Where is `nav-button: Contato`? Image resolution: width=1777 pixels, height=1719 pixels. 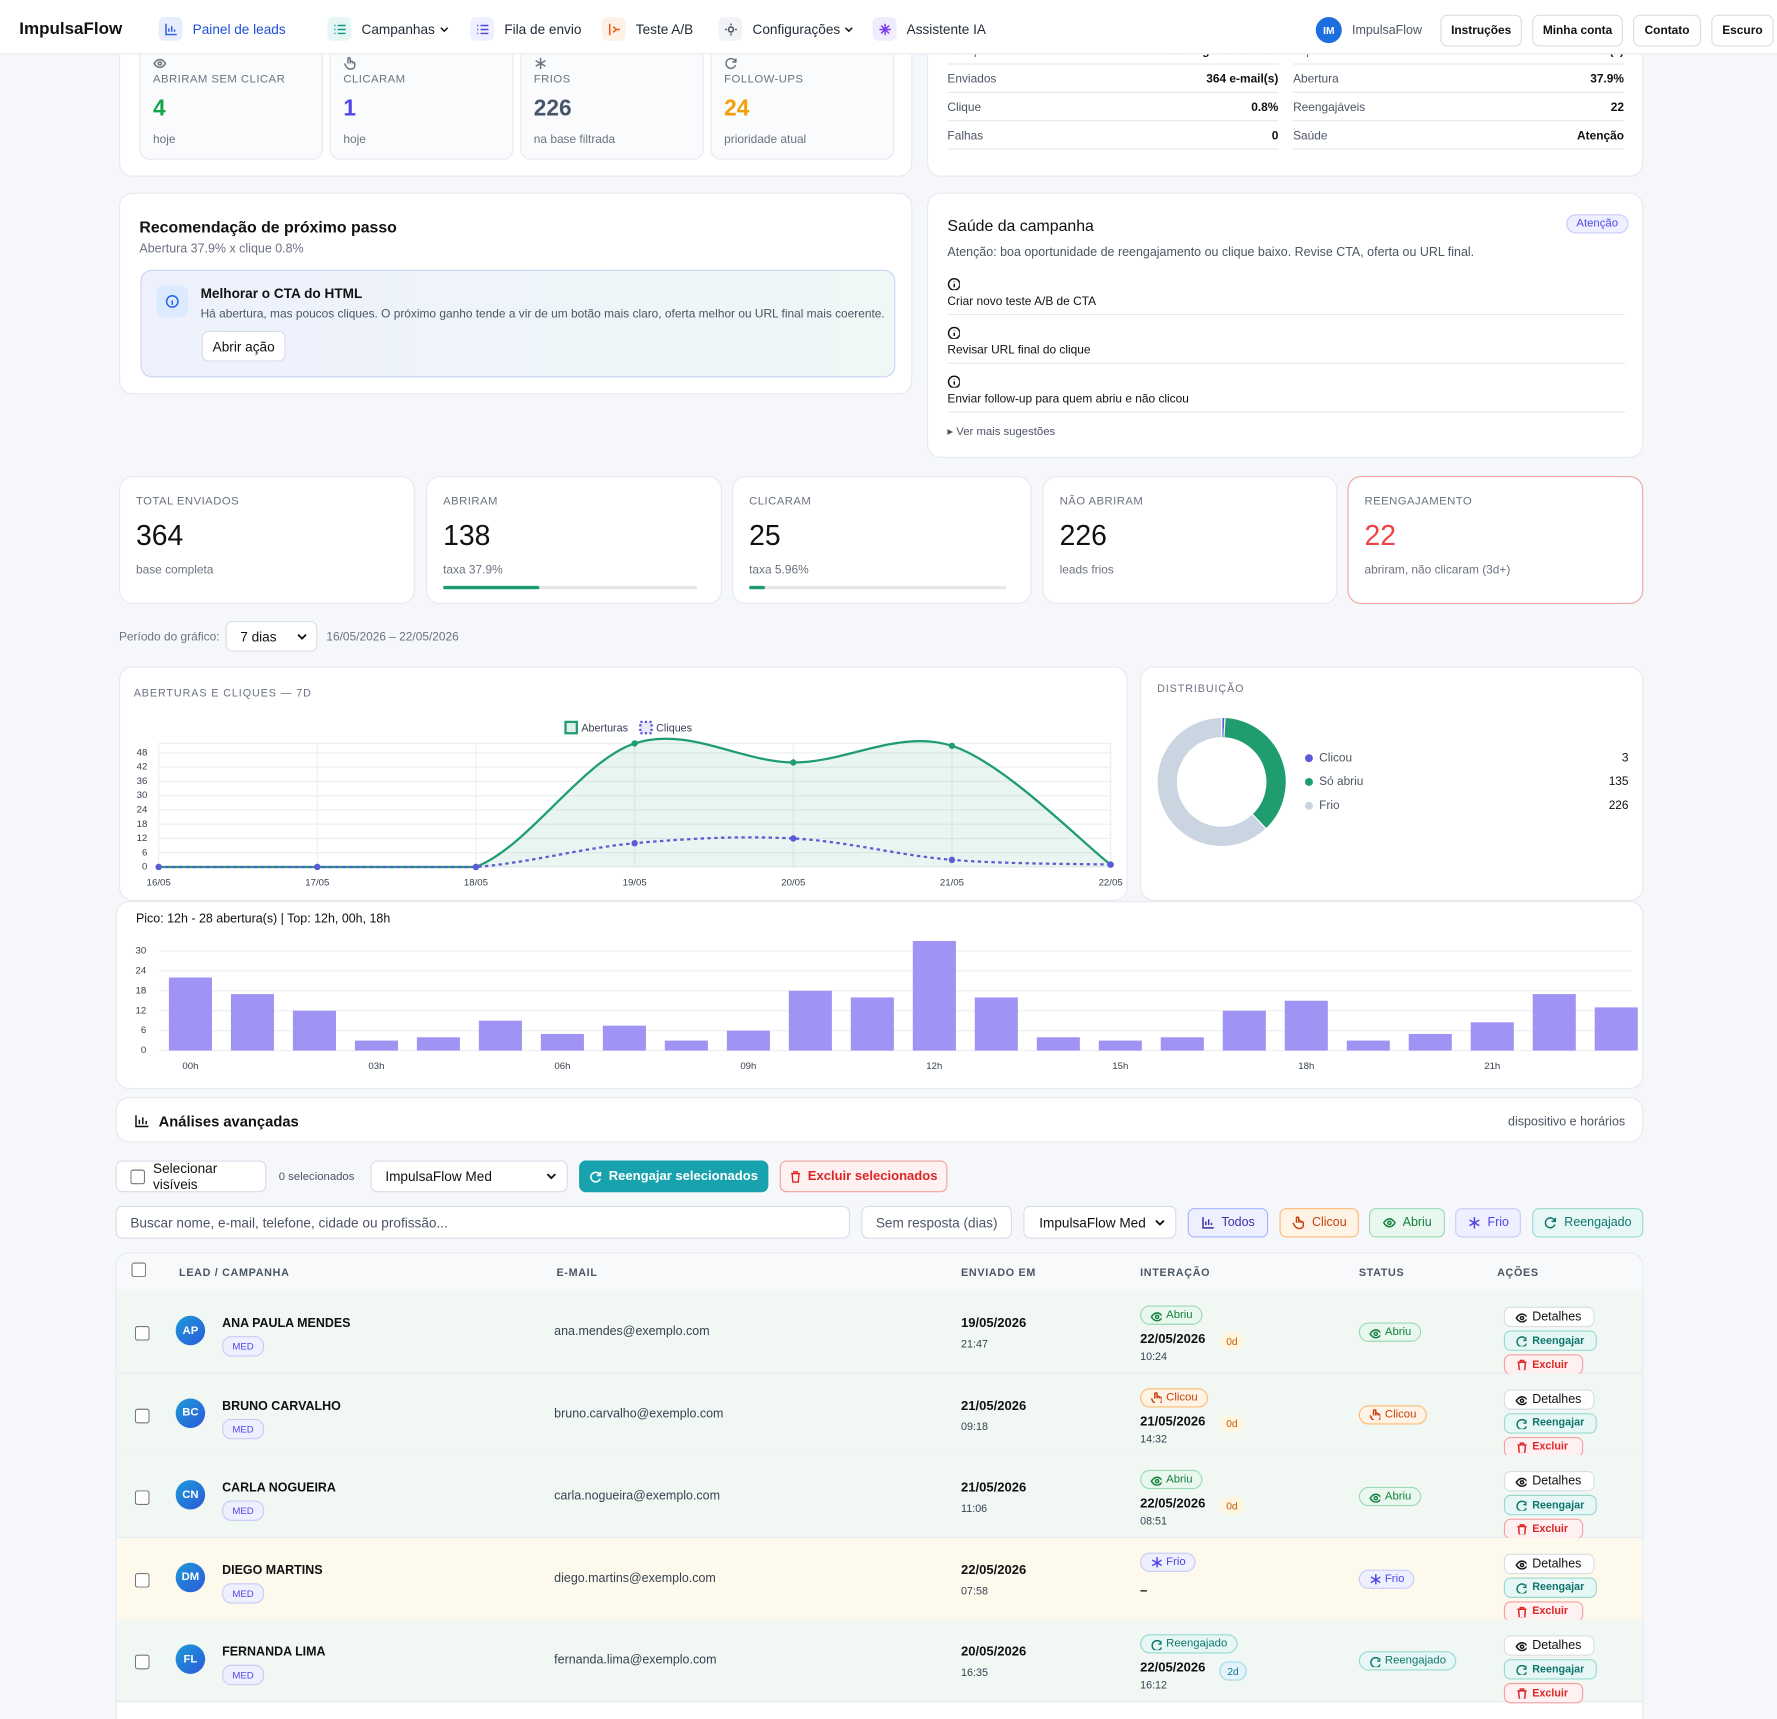 nav-button: Contato is located at coordinates (1667, 30).